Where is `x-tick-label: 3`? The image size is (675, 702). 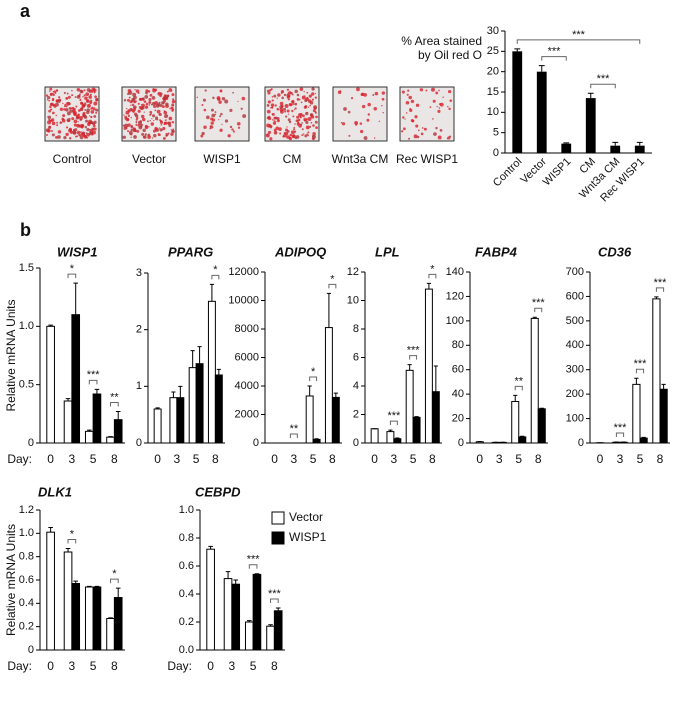 x-tick-label: 3 is located at coordinates (72, 666).